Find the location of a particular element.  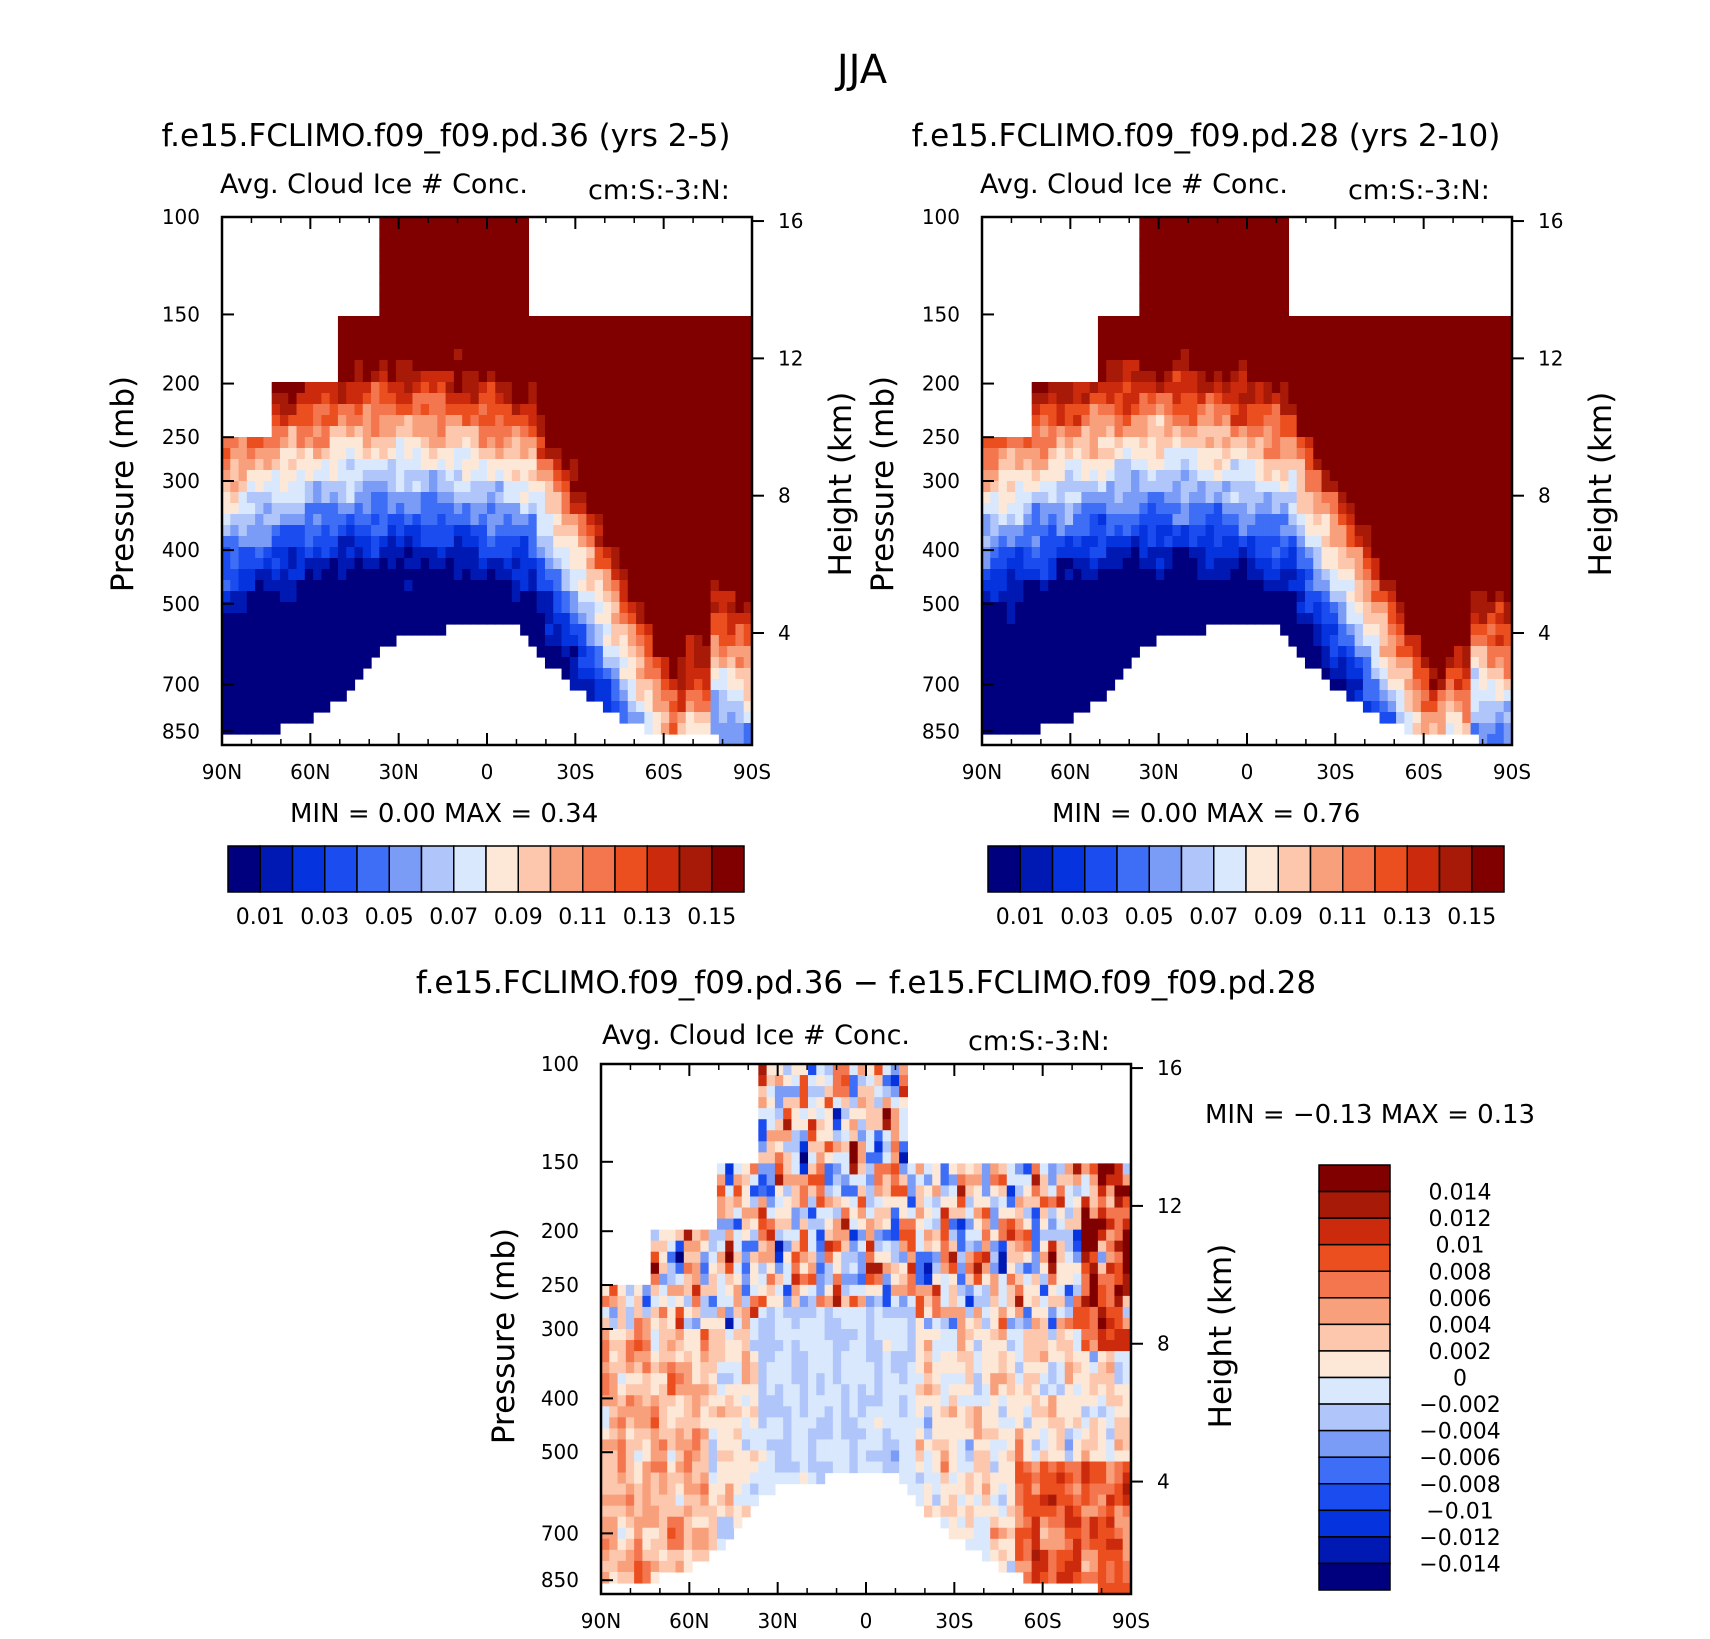

x-tick-label: 60S is located at coordinates (664, 772).